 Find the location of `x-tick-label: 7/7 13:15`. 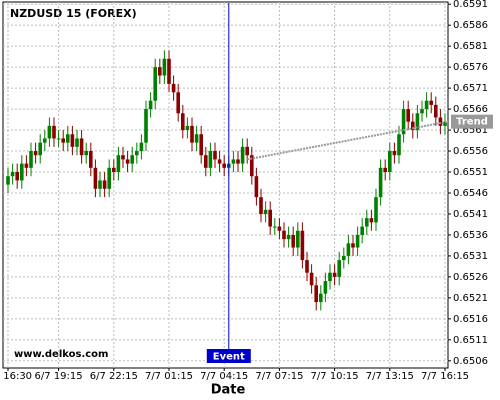

x-tick-label: 7/7 13:15 is located at coordinates (390, 376).